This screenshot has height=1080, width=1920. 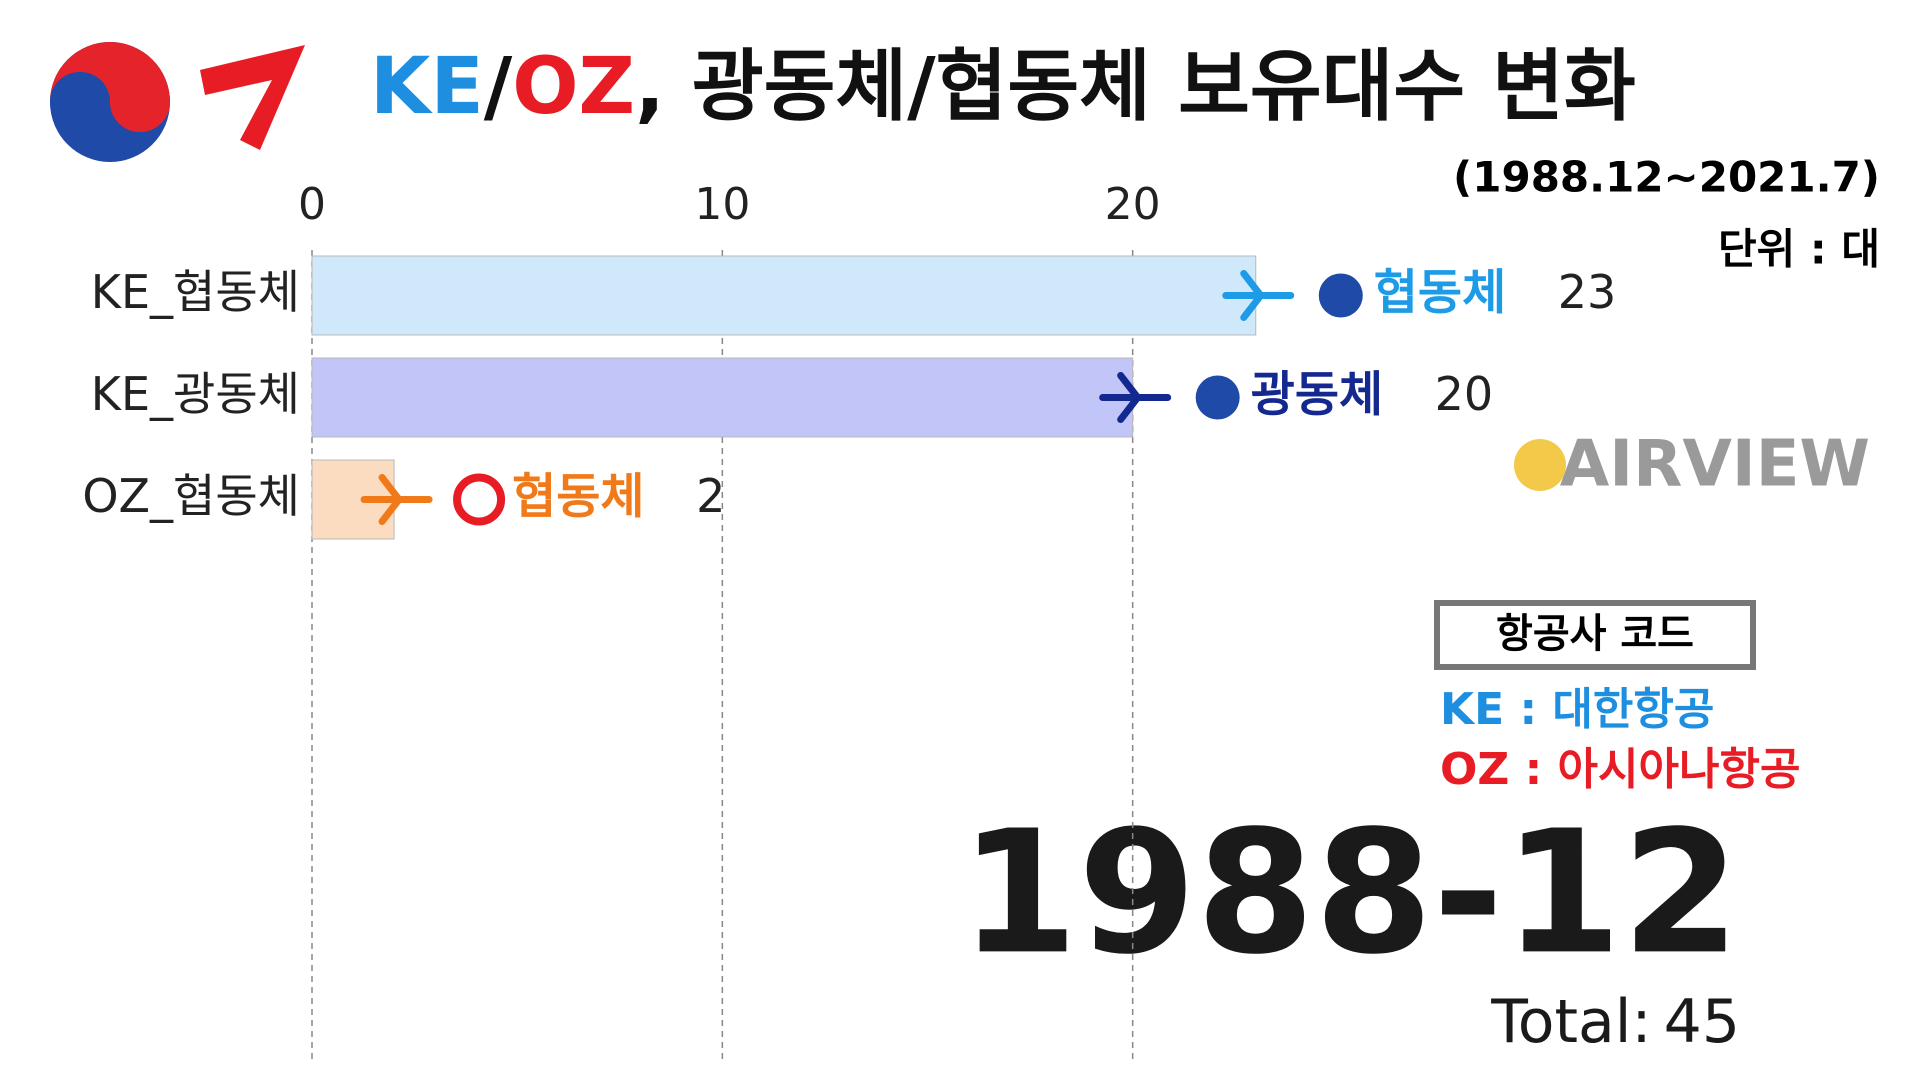 I want to click on y-tick-label: KE_협동체, so click(x=195, y=292).